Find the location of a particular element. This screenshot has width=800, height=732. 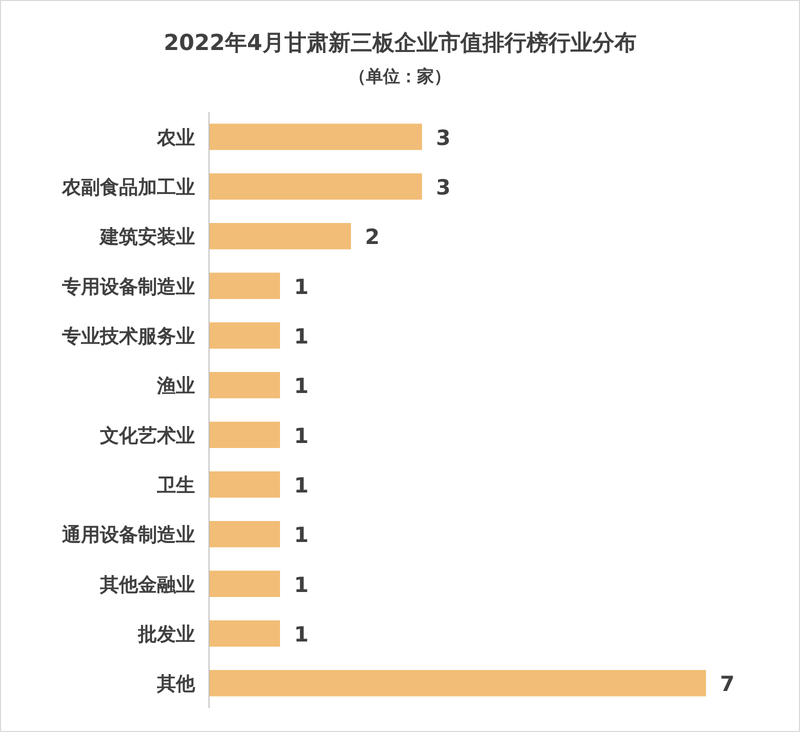

y-tick-label: 卫生 is located at coordinates (175, 485).